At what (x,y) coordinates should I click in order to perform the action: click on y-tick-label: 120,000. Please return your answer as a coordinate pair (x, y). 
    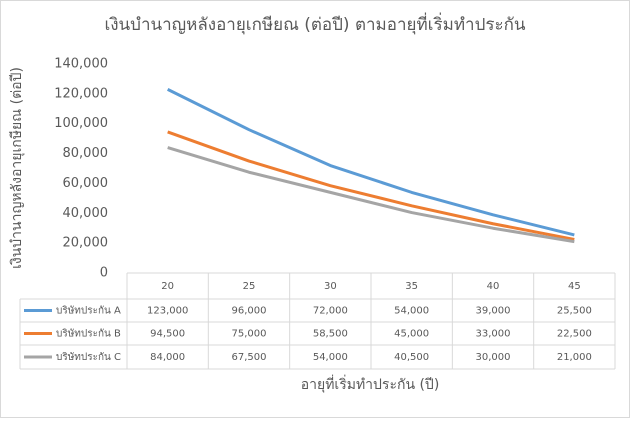
    Looking at the image, I should click on (81, 93).